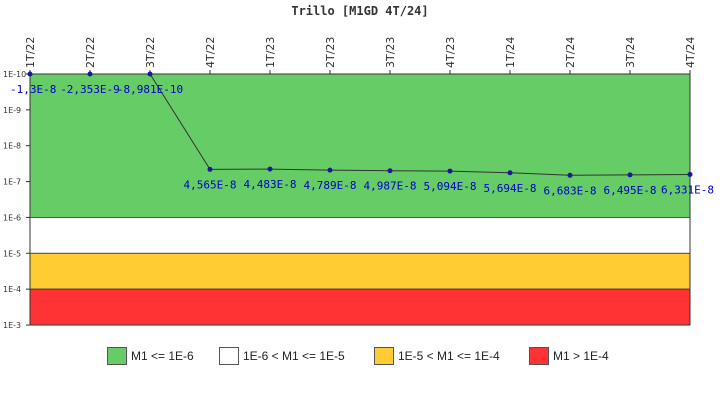 This screenshot has height=400, width=720. Describe the element at coordinates (12, 217) in the screenshot. I see `y-tick-label: 1E-6` at that location.